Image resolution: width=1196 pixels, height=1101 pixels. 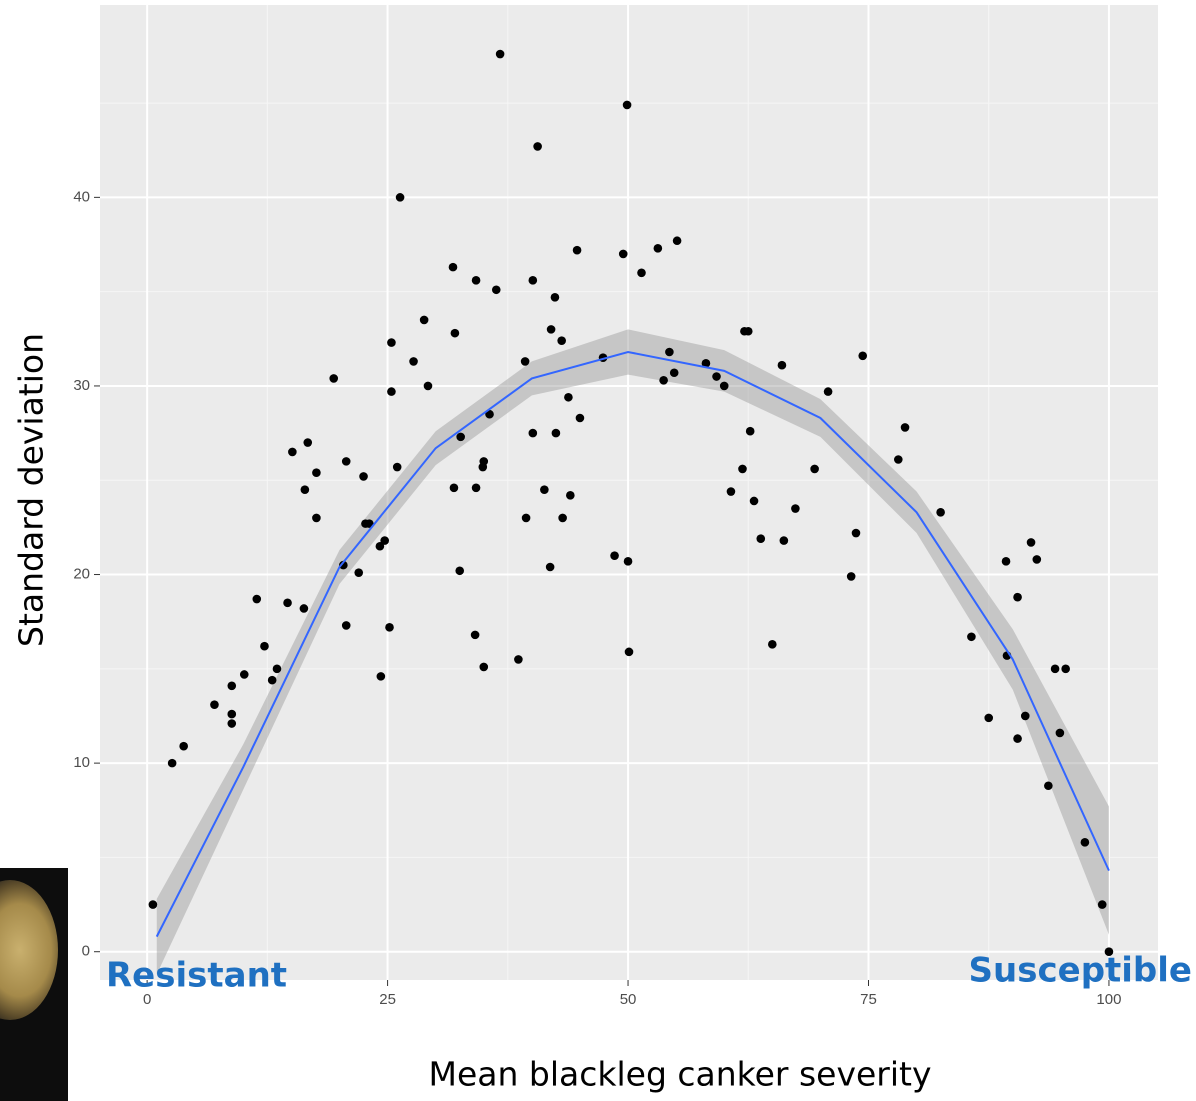 I want to click on x-tick-label: 100, so click(x=1108, y=999).